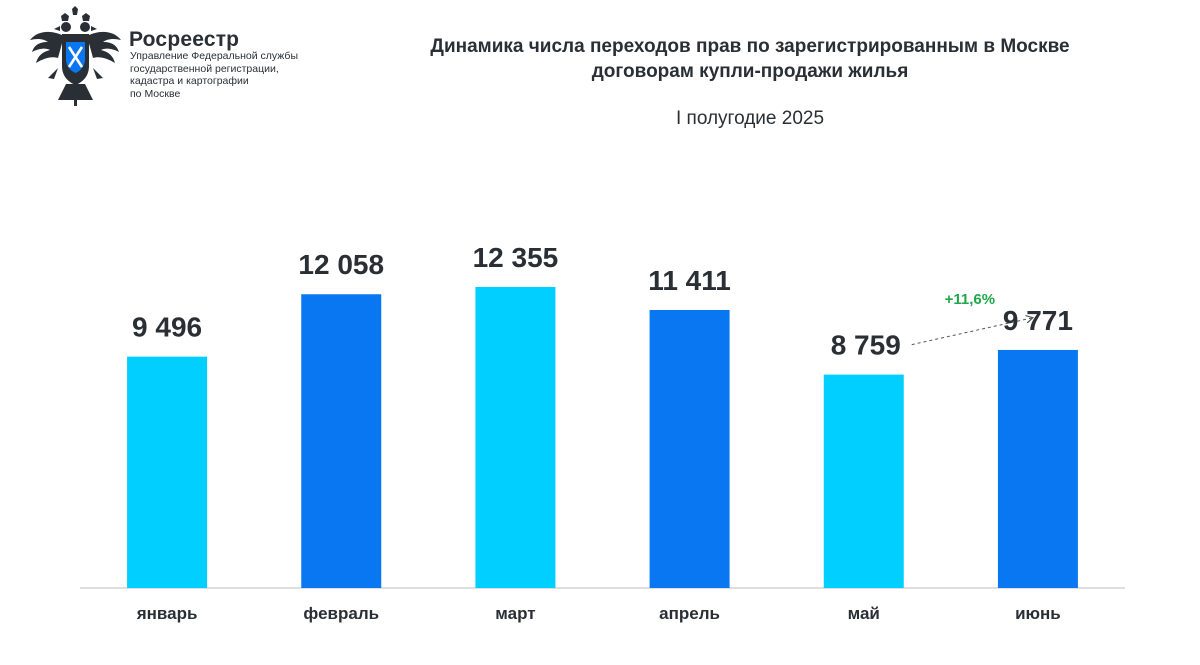  Describe the element at coordinates (970, 299) in the screenshot. I see `growth-label: +11,6%` at that location.